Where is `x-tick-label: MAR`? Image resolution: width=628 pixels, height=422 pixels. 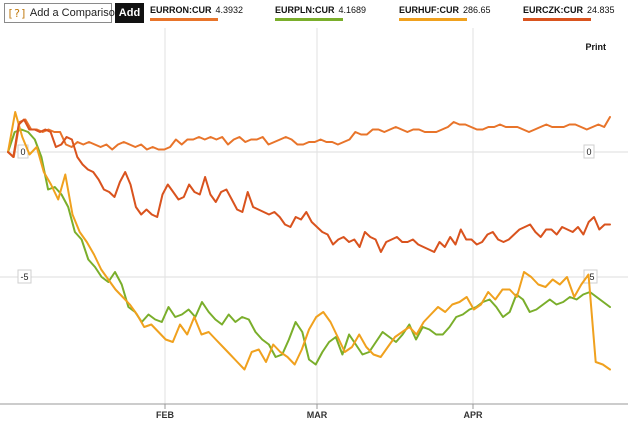 x-tick-label: MAR is located at coordinates (317, 415).